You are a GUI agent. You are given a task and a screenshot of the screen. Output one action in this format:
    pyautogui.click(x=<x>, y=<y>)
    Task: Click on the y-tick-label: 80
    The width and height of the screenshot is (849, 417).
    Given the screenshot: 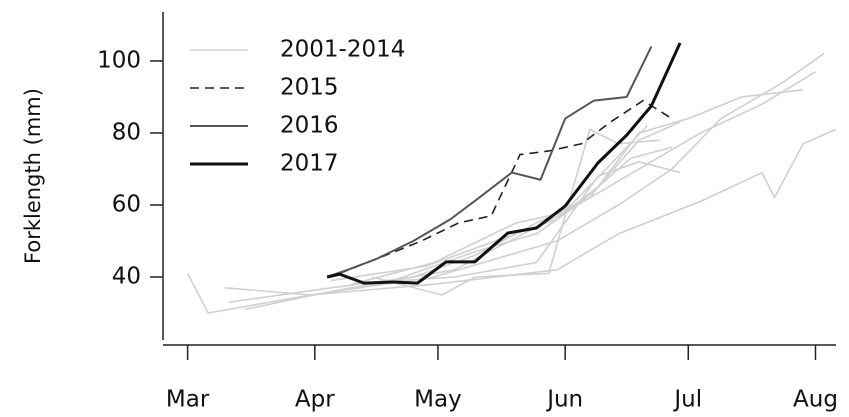 What is the action you would take?
    pyautogui.click(x=126, y=132)
    